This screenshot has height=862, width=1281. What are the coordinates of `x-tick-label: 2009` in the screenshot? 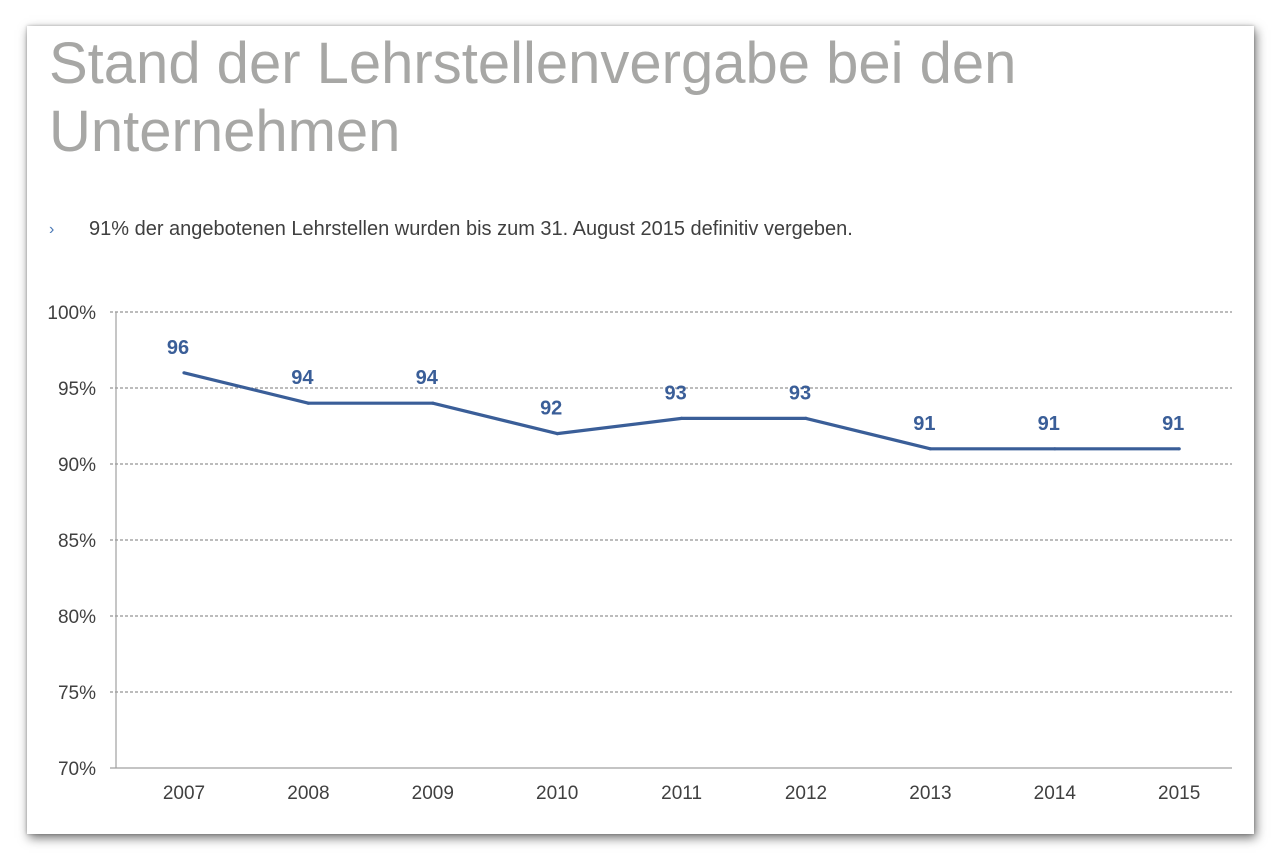 It's located at (433, 793).